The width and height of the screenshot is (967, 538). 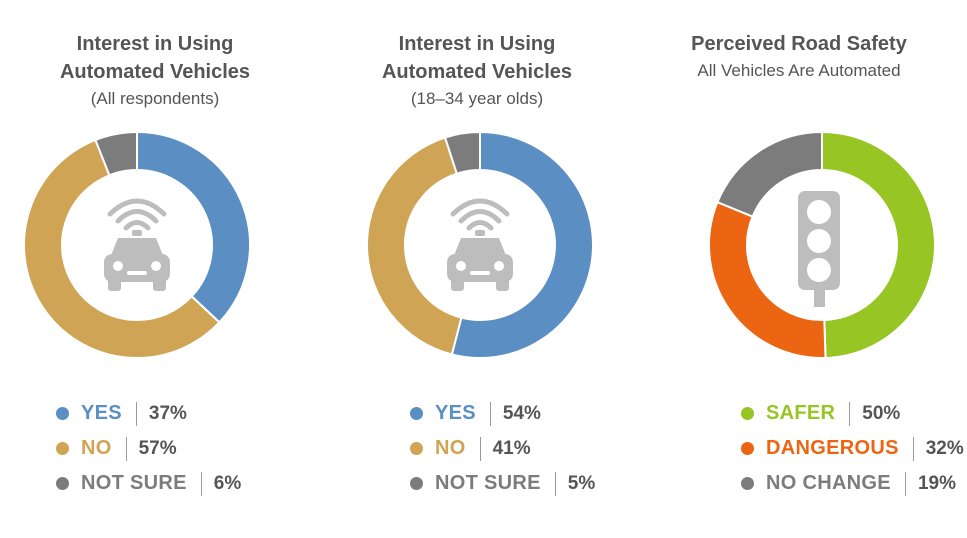 What do you see at coordinates (878, 244) in the screenshot?
I see `donut-slice-safer` at bounding box center [878, 244].